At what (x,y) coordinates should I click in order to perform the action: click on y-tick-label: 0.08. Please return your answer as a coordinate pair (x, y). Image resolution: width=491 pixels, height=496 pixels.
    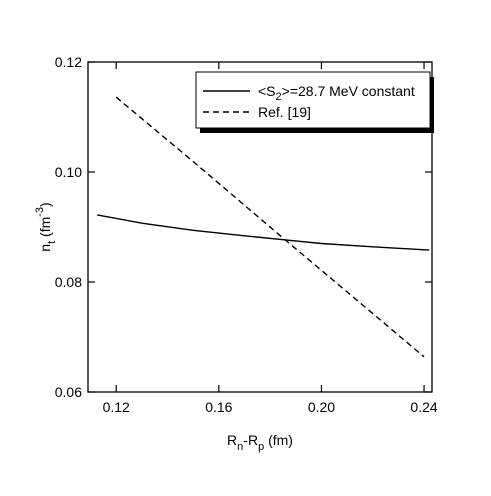
    Looking at the image, I should click on (68, 282).